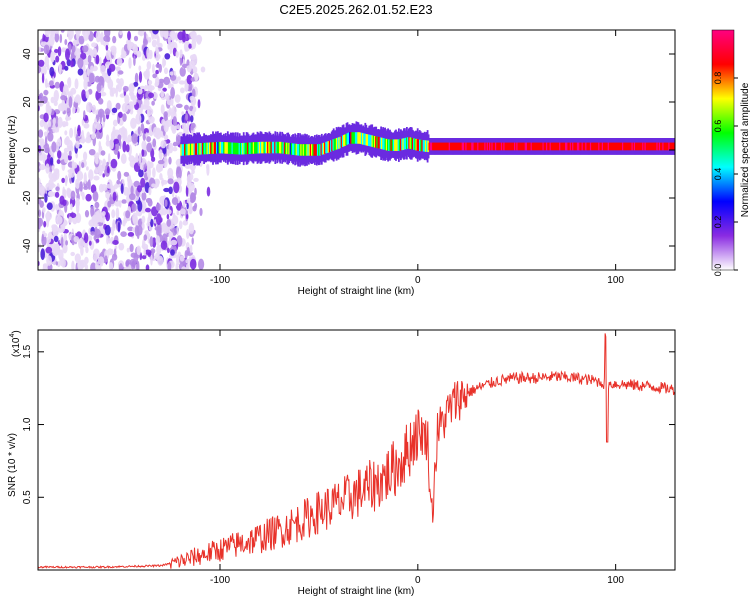 The width and height of the screenshot is (750, 600). Describe the element at coordinates (615, 280) in the screenshot. I see `x-tick-label: 100` at that location.